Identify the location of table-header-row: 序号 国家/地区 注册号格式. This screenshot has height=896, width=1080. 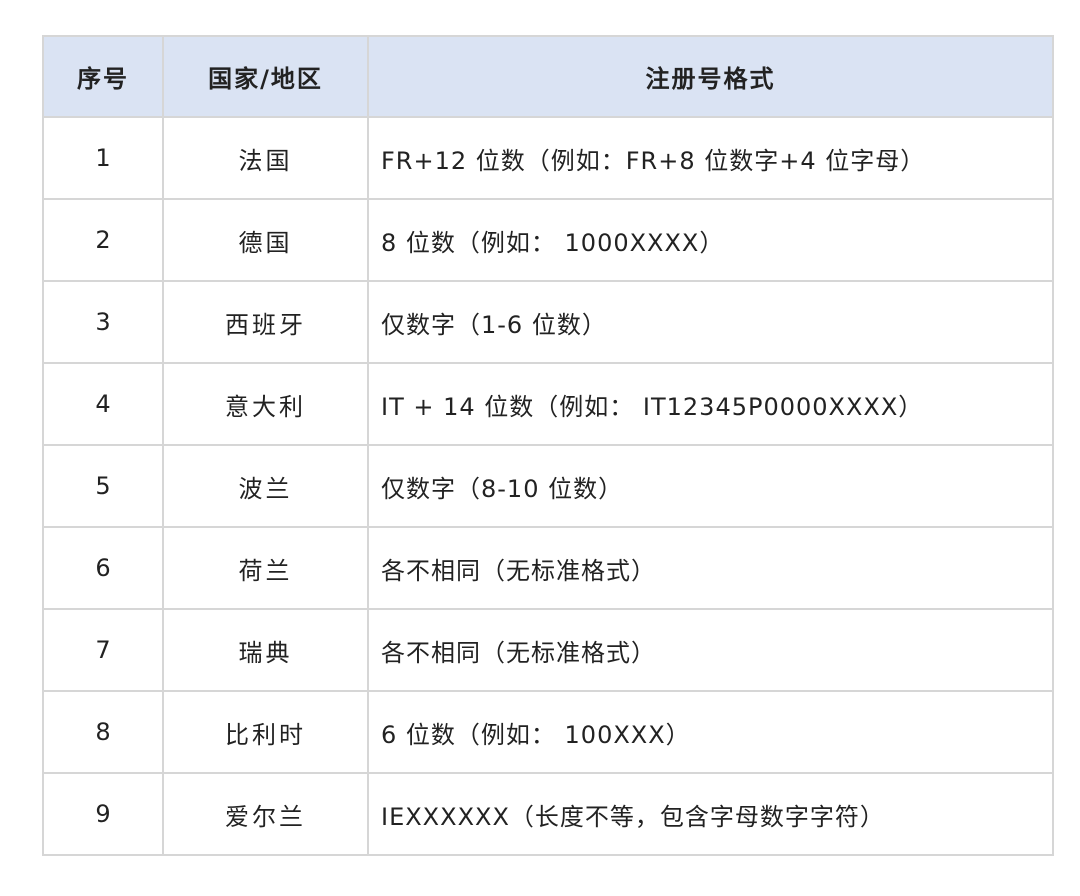
(548, 76).